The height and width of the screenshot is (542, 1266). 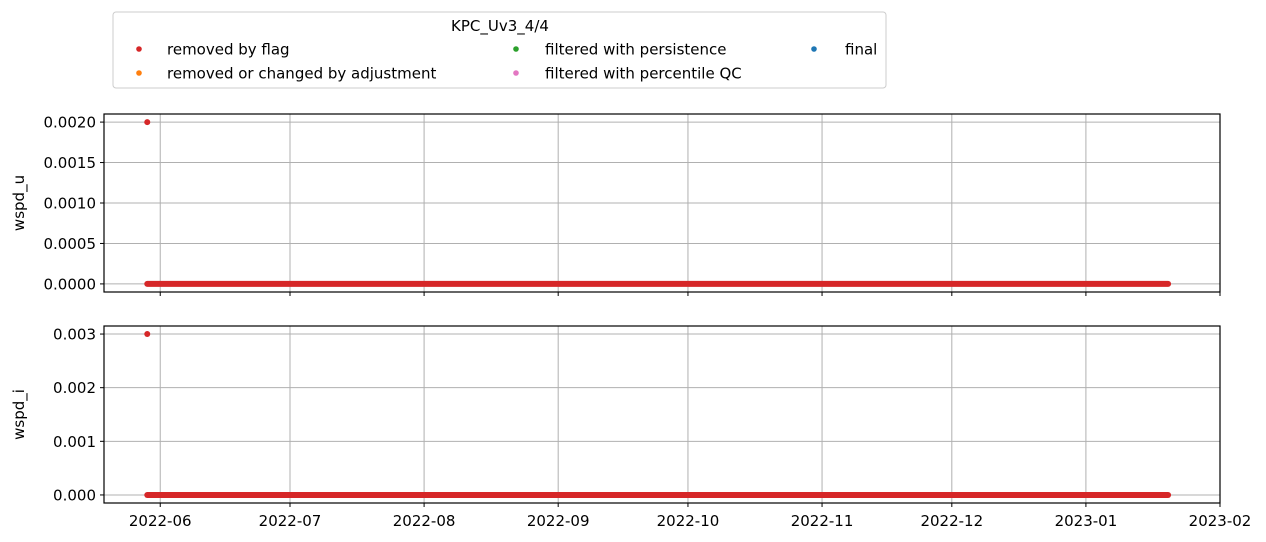 What do you see at coordinates (70, 163) in the screenshot?
I see `y-tick-label: 0.0015` at bounding box center [70, 163].